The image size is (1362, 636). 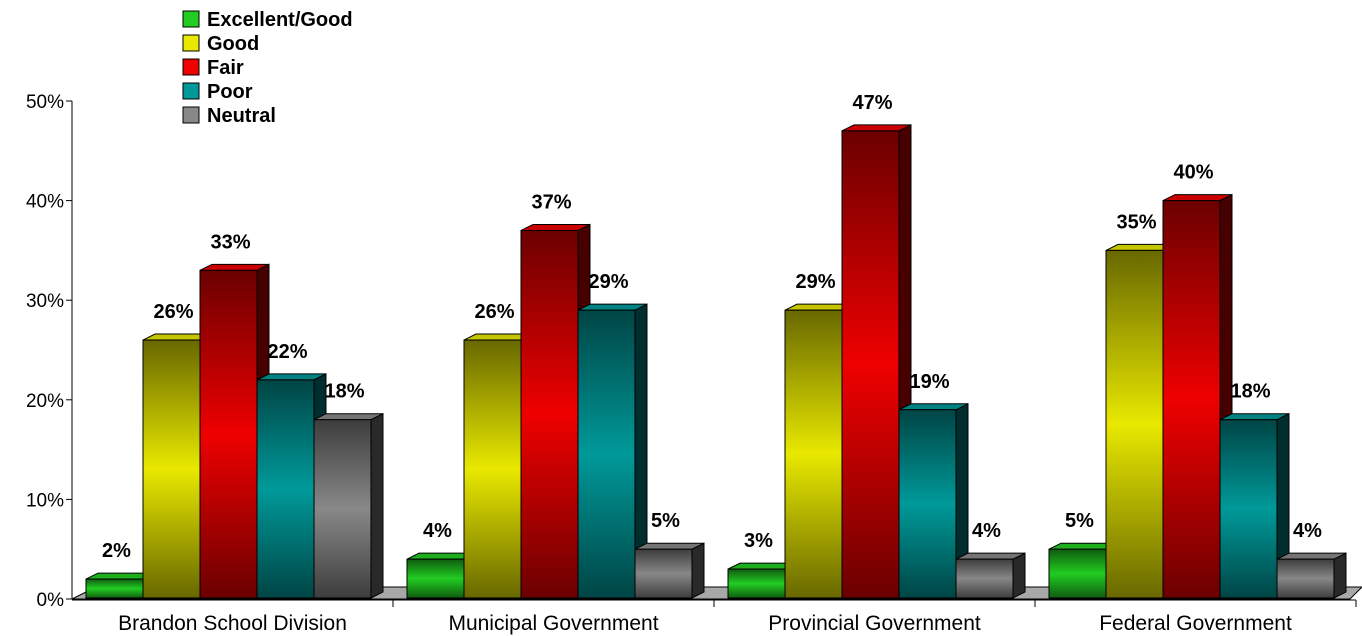 I want to click on y-tick-label: 0%, so click(x=51, y=600).